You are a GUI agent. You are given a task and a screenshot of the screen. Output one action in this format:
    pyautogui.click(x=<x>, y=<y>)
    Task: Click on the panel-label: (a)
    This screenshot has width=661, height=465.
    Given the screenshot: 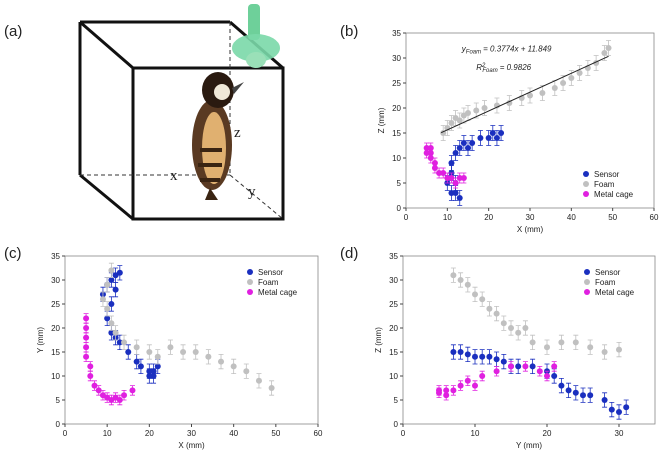 What is the action you would take?
    pyautogui.click(x=13, y=31)
    